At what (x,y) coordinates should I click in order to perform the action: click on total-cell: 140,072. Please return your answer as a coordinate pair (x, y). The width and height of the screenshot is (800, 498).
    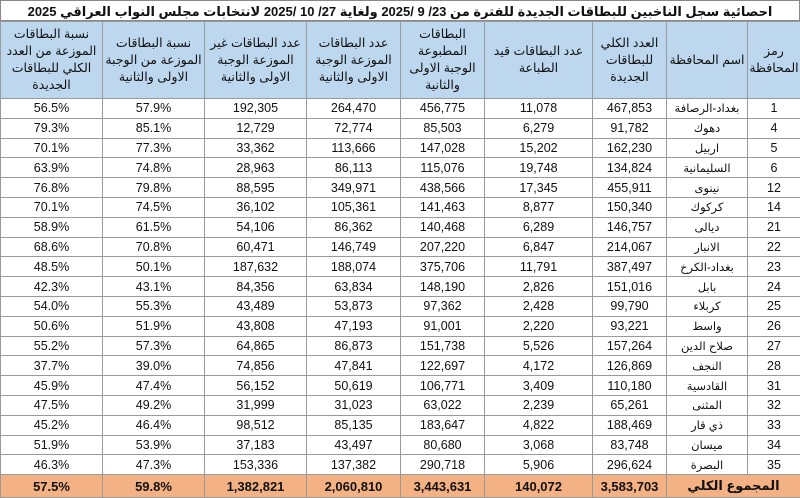
    Looking at the image, I should click on (539, 486).